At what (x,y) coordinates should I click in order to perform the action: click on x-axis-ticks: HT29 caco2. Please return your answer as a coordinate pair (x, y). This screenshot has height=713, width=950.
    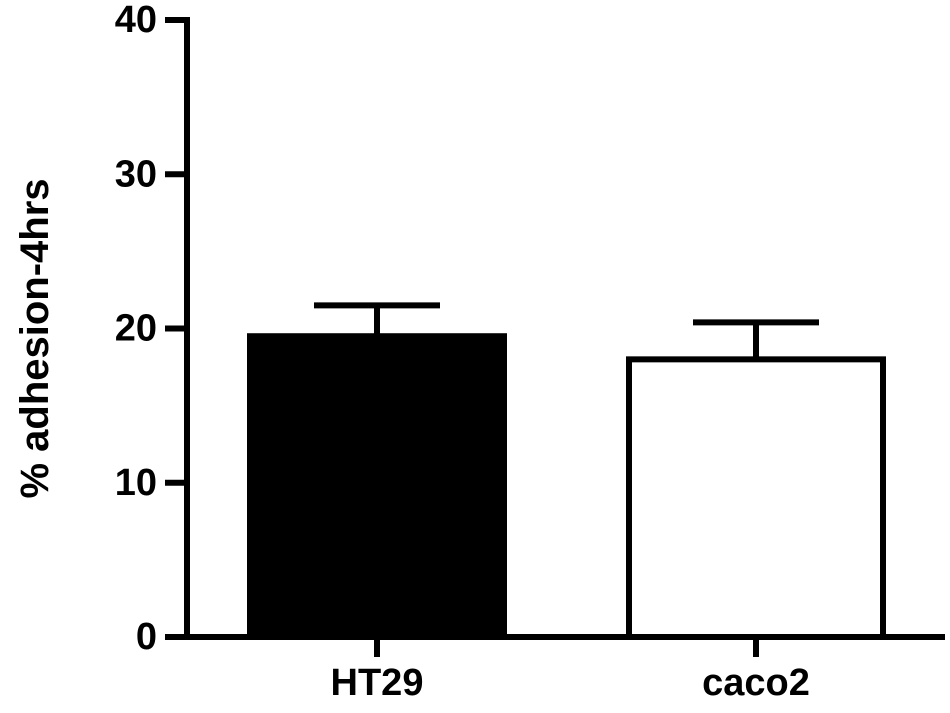
    Looking at the image, I should click on (570, 670).